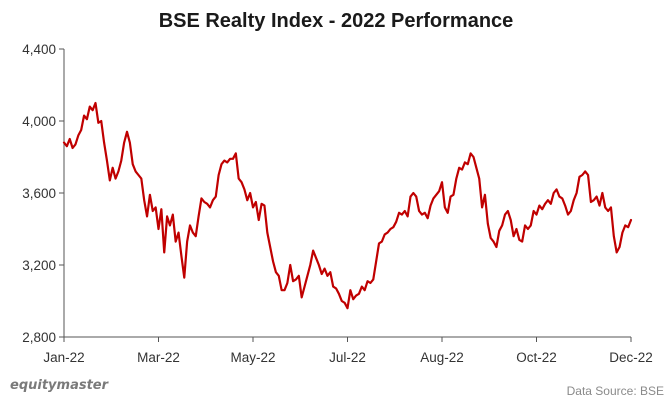 This screenshot has height=408, width=672. What do you see at coordinates (631, 357) in the screenshot?
I see `x-tick-label: Dec-22` at bounding box center [631, 357].